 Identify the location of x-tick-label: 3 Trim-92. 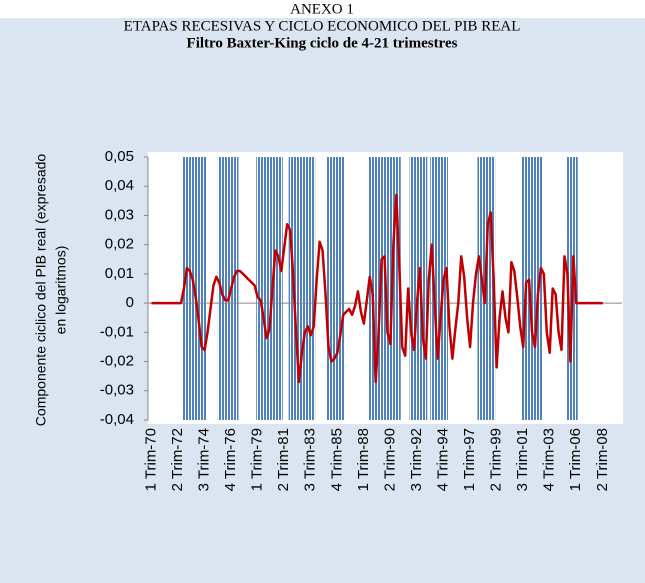
(416, 459).